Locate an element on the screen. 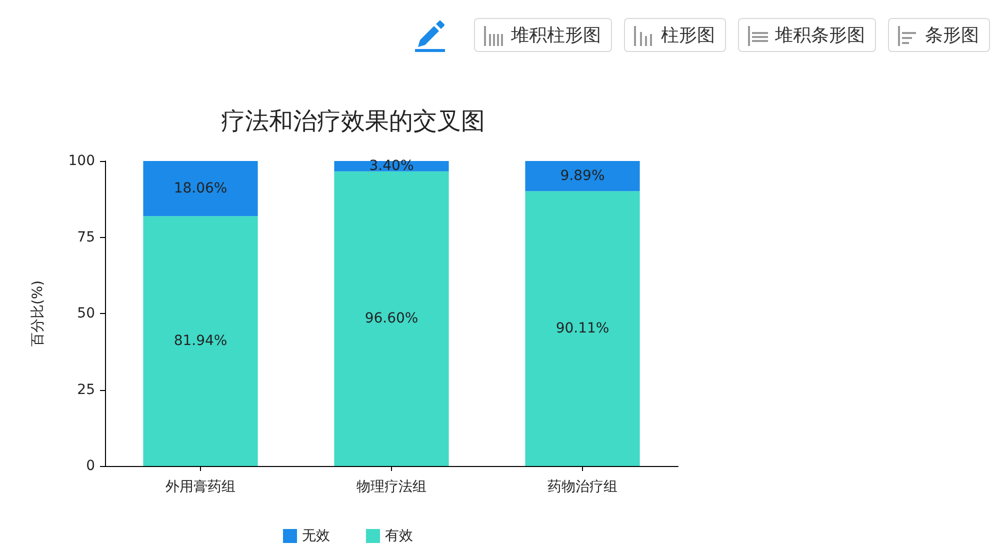  data-label: 81.94% is located at coordinates (201, 341).